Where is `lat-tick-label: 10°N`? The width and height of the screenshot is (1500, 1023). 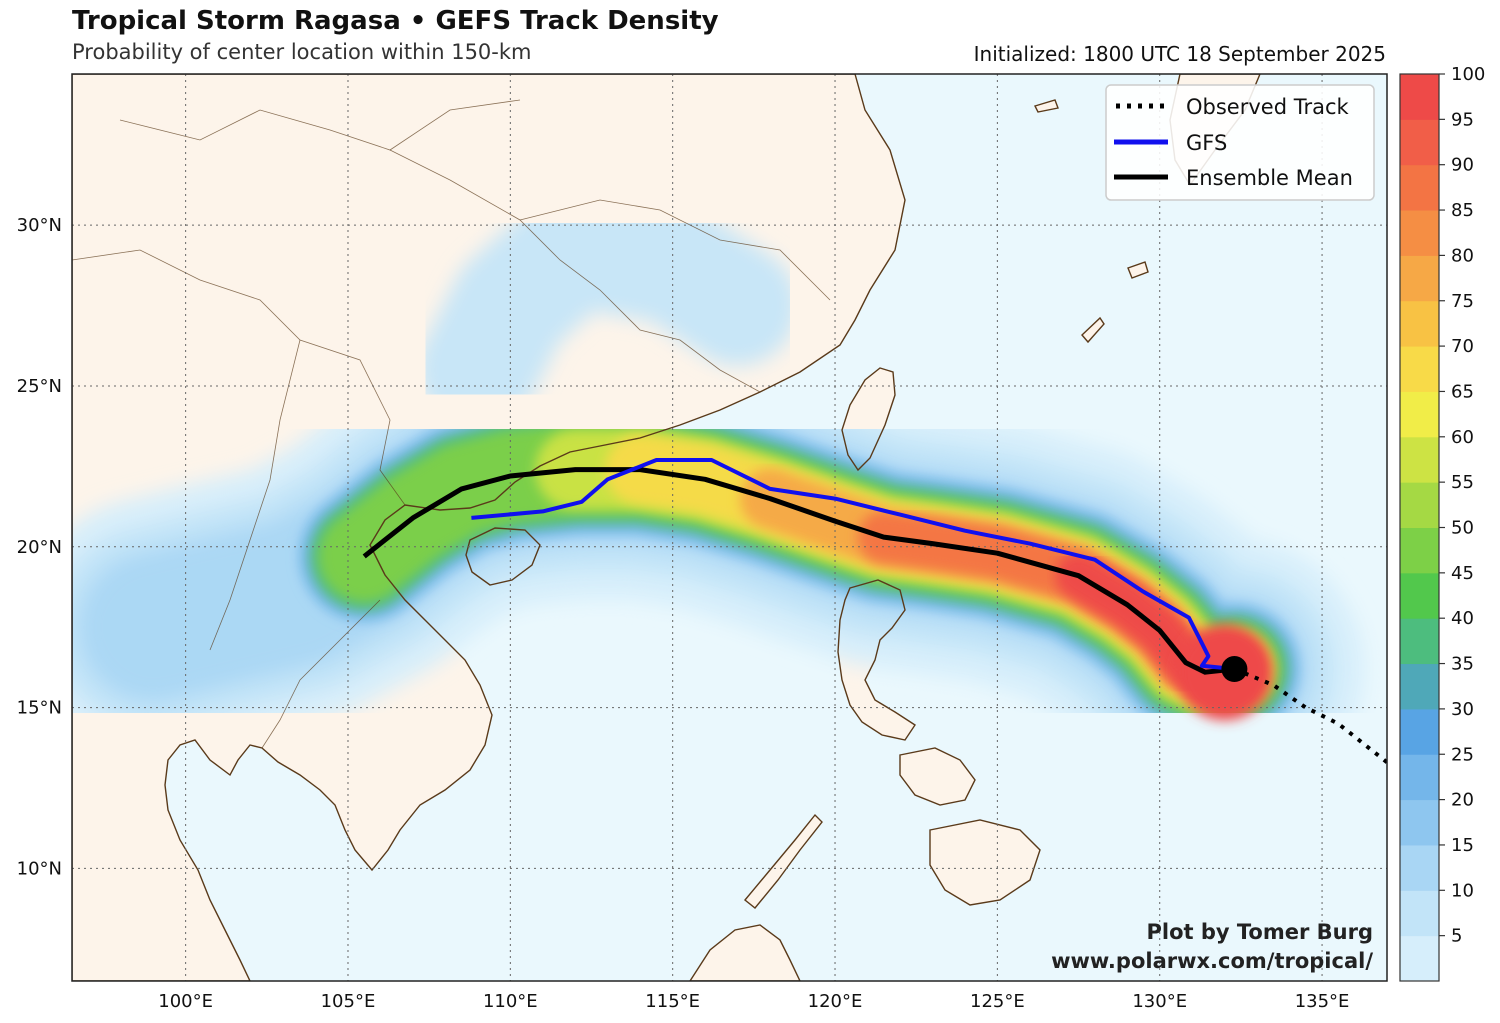 lat-tick-label: 10°N is located at coordinates (39, 868).